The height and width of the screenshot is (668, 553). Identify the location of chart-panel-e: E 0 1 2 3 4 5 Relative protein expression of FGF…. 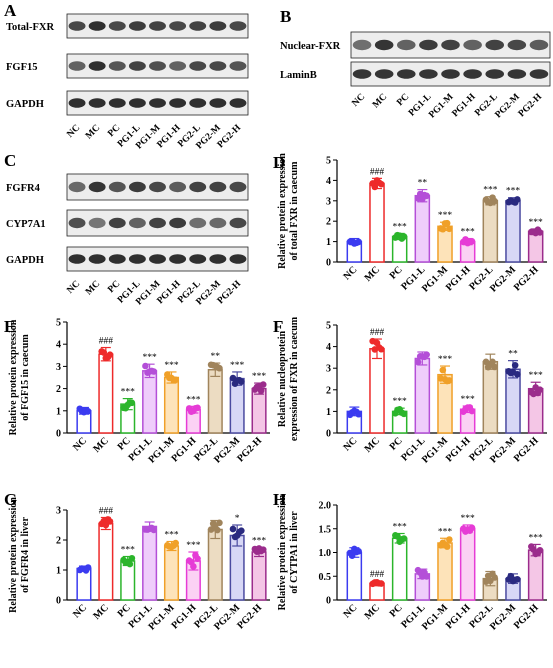
(137, 391).